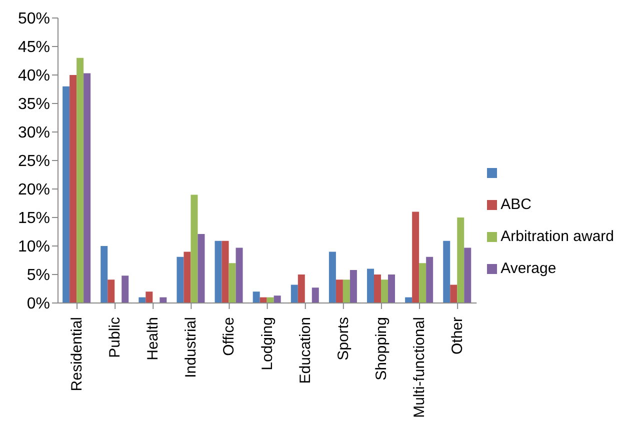 The width and height of the screenshot is (622, 441). What do you see at coordinates (516, 204) in the screenshot?
I see `legend-label: ABC` at bounding box center [516, 204].